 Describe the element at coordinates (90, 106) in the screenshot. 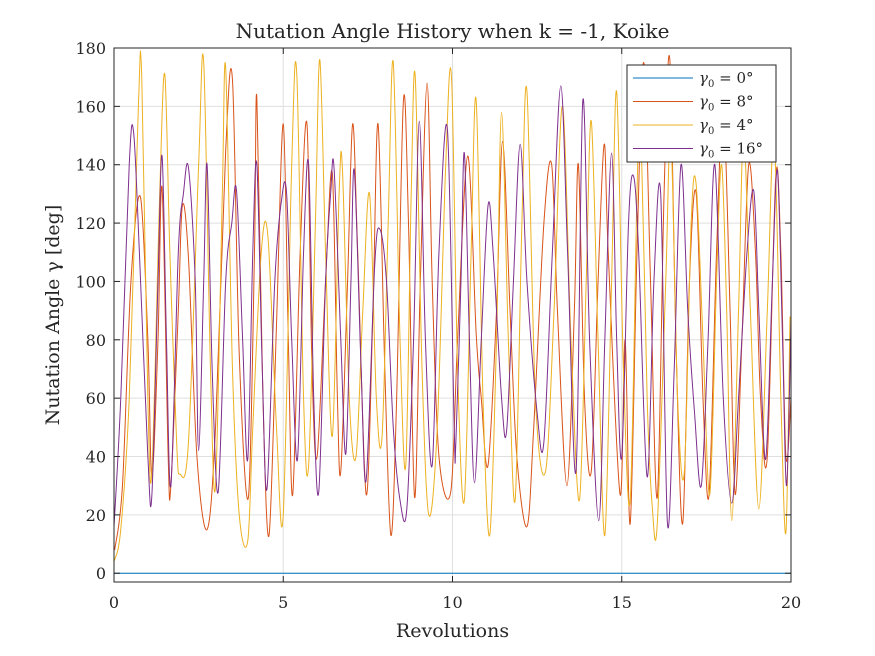

I see `y-tick-label: 160` at that location.